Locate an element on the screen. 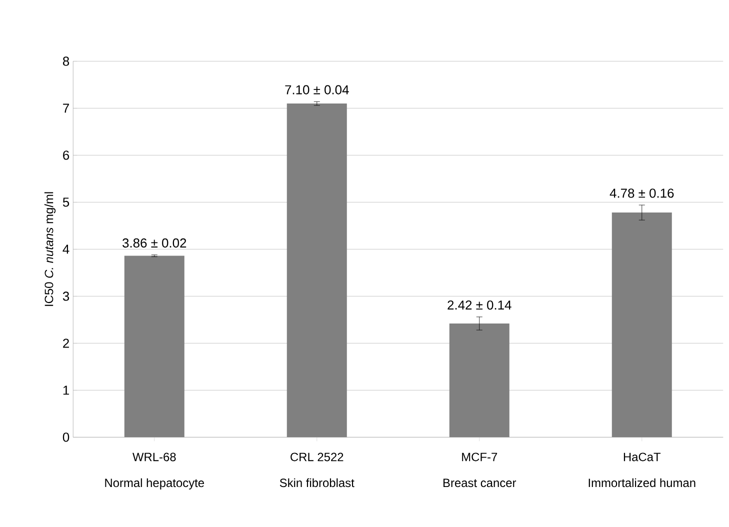  data-label: 2.42 ± 0.14 is located at coordinates (480, 305).